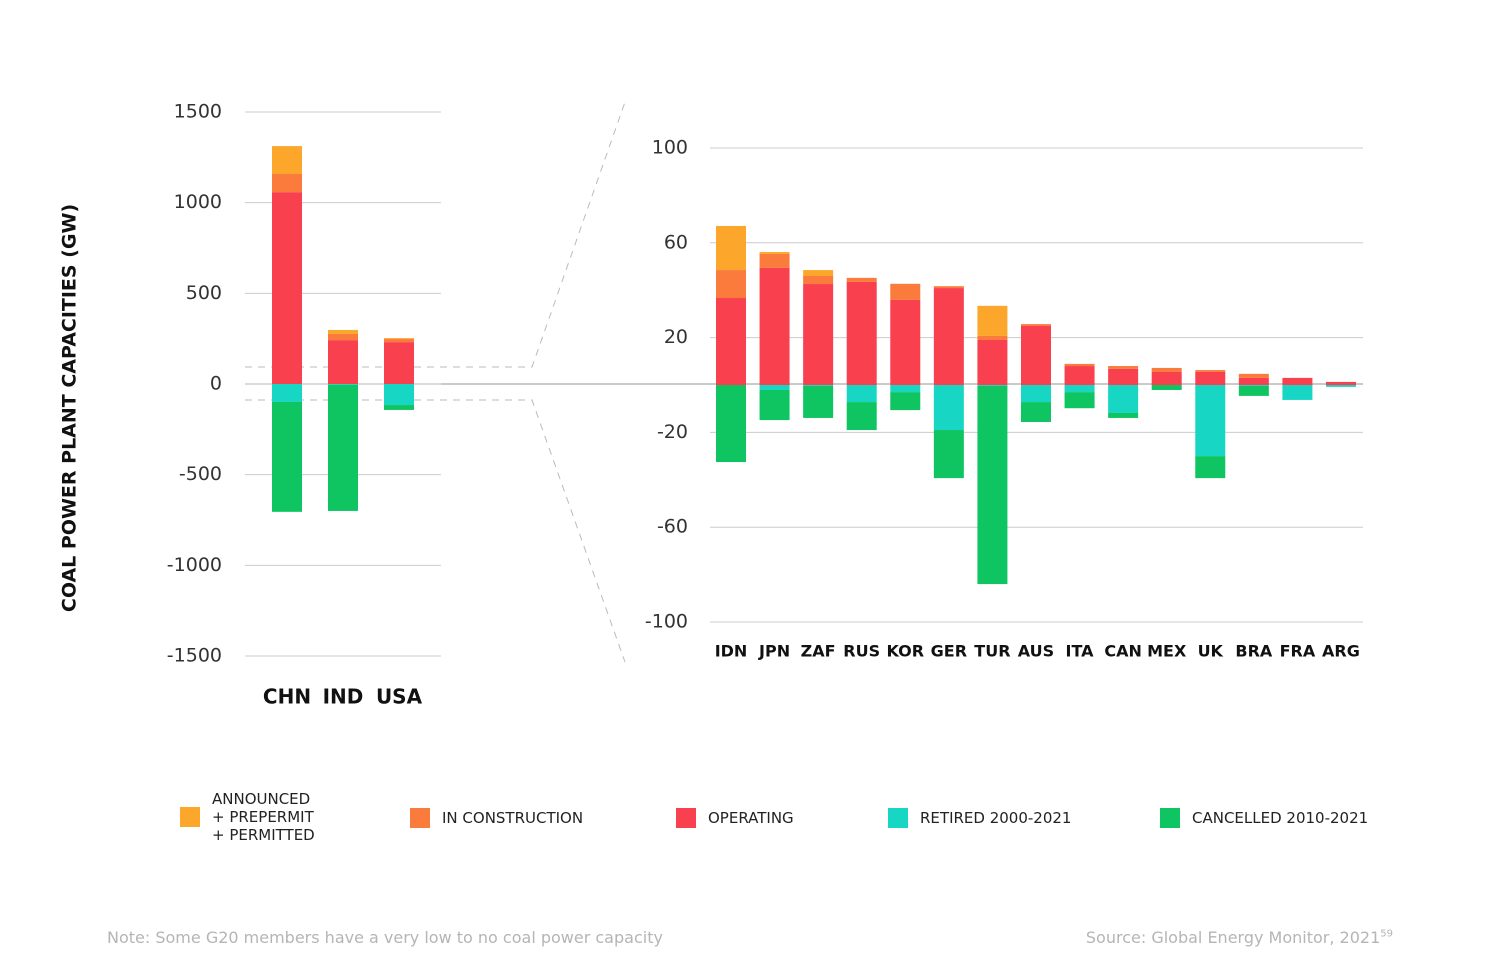  Describe the element at coordinates (1341, 651) in the screenshot. I see `x-tick-label: ARG` at that location.